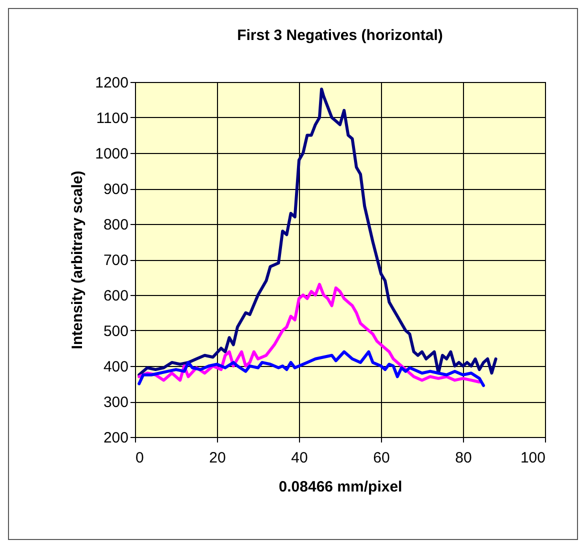 This screenshot has width=586, height=550. I want to click on y-axis-title: Intensity (arbitrary scale), so click(77, 260).